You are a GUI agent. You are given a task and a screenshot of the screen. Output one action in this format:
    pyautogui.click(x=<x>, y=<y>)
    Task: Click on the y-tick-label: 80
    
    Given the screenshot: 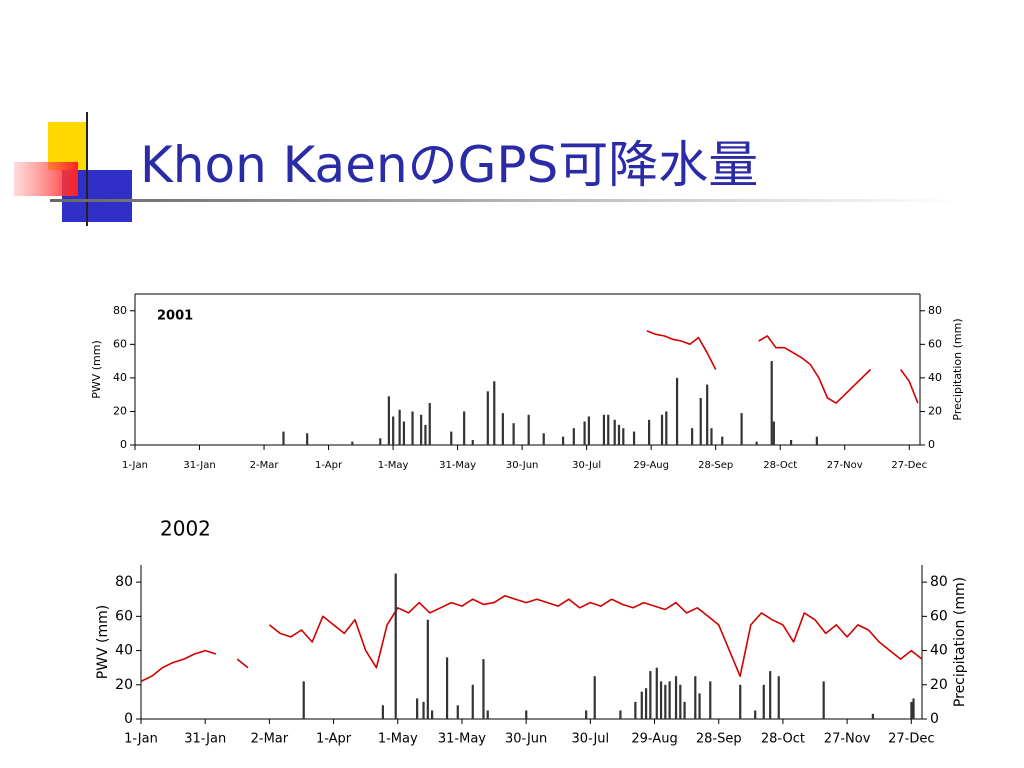 What is the action you would take?
    pyautogui.click(x=124, y=582)
    